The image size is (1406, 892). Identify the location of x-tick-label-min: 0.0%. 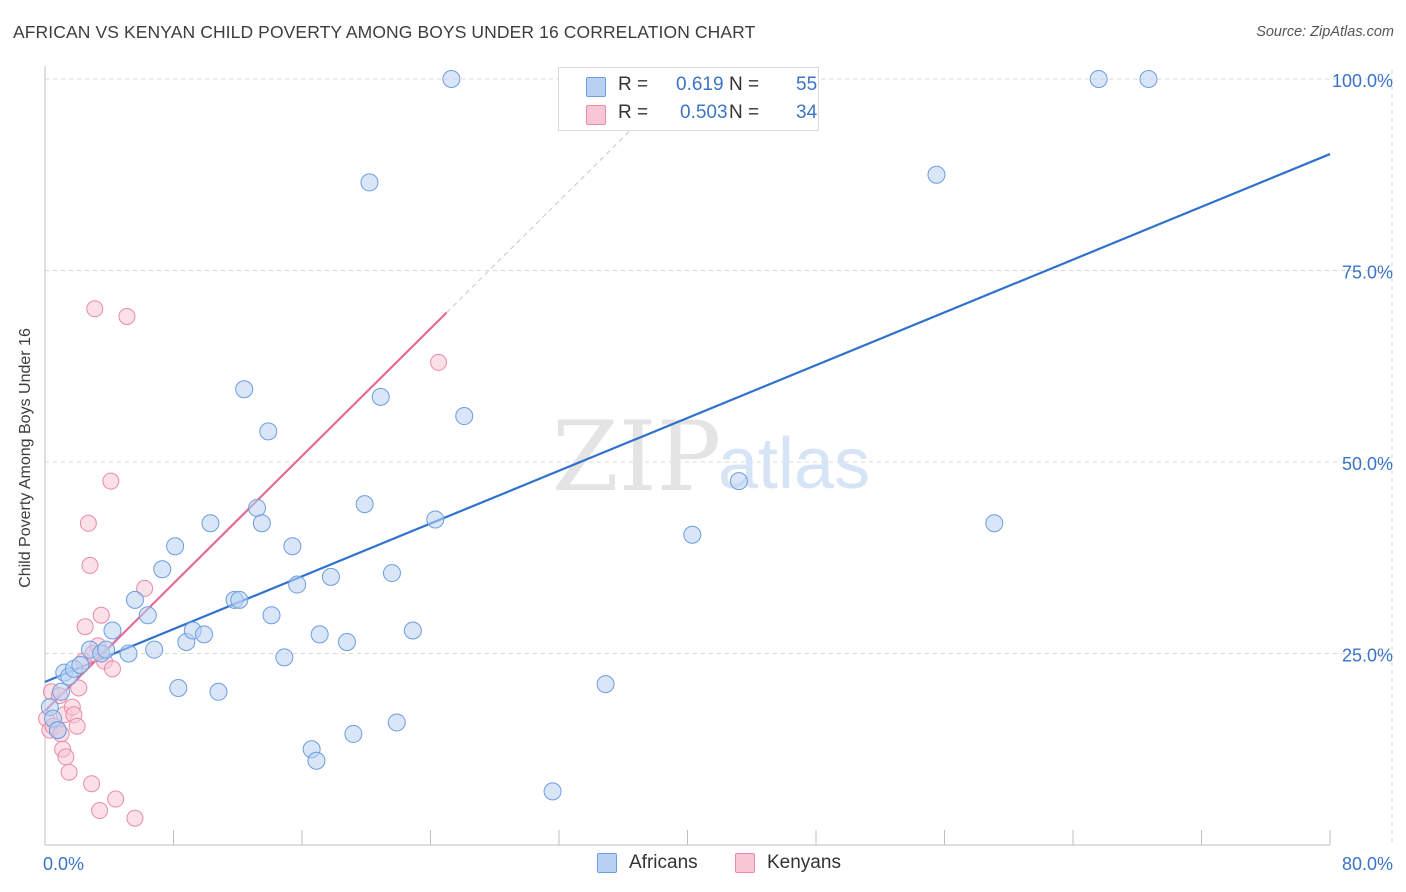
(63, 864).